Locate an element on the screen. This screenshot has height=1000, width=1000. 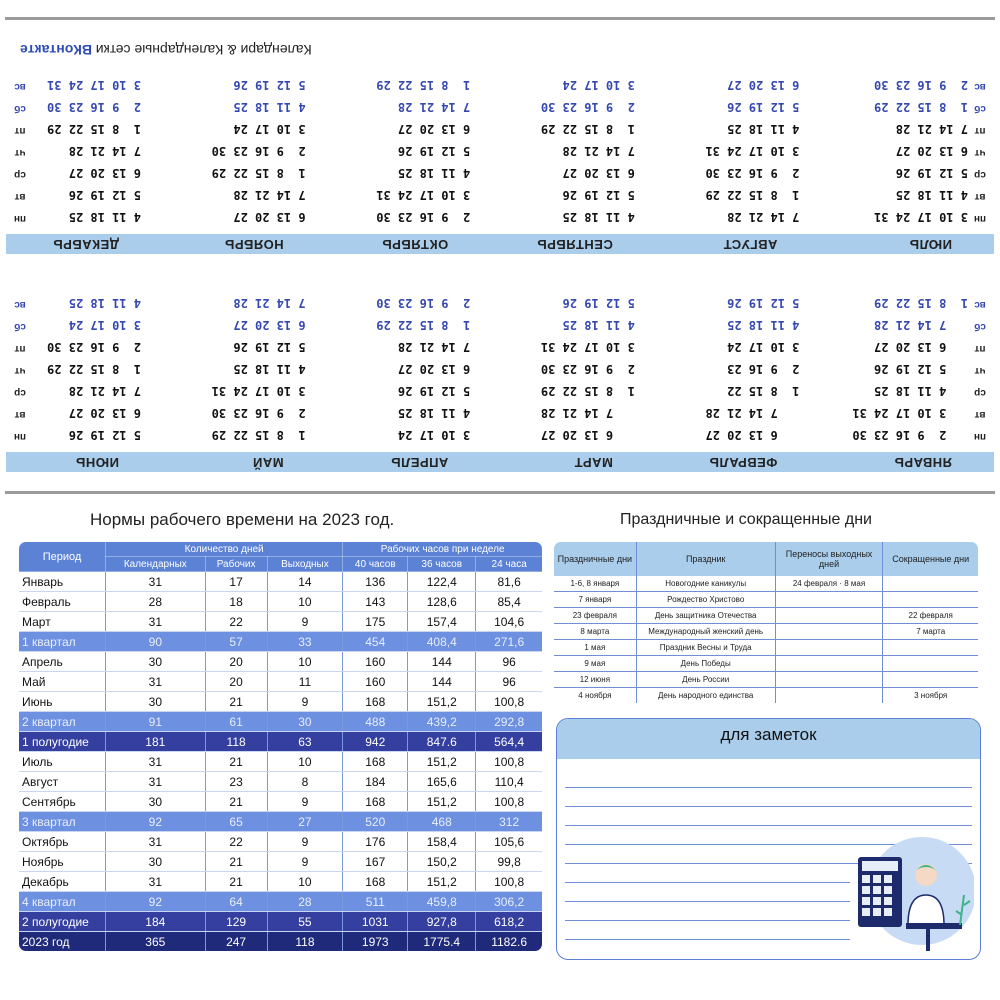
month-name: ОКТЯБРЬ is located at coordinates (415, 244).